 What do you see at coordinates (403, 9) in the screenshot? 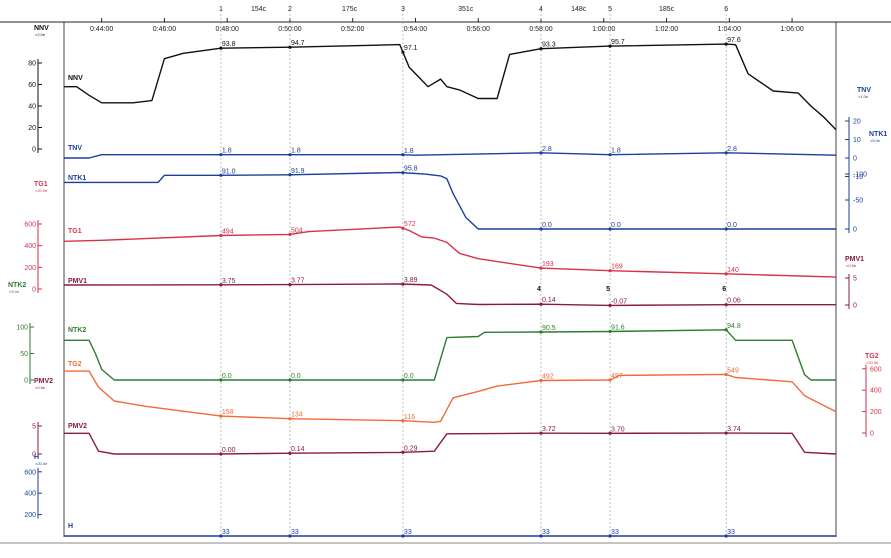
I see `event-marker: 3` at bounding box center [403, 9].